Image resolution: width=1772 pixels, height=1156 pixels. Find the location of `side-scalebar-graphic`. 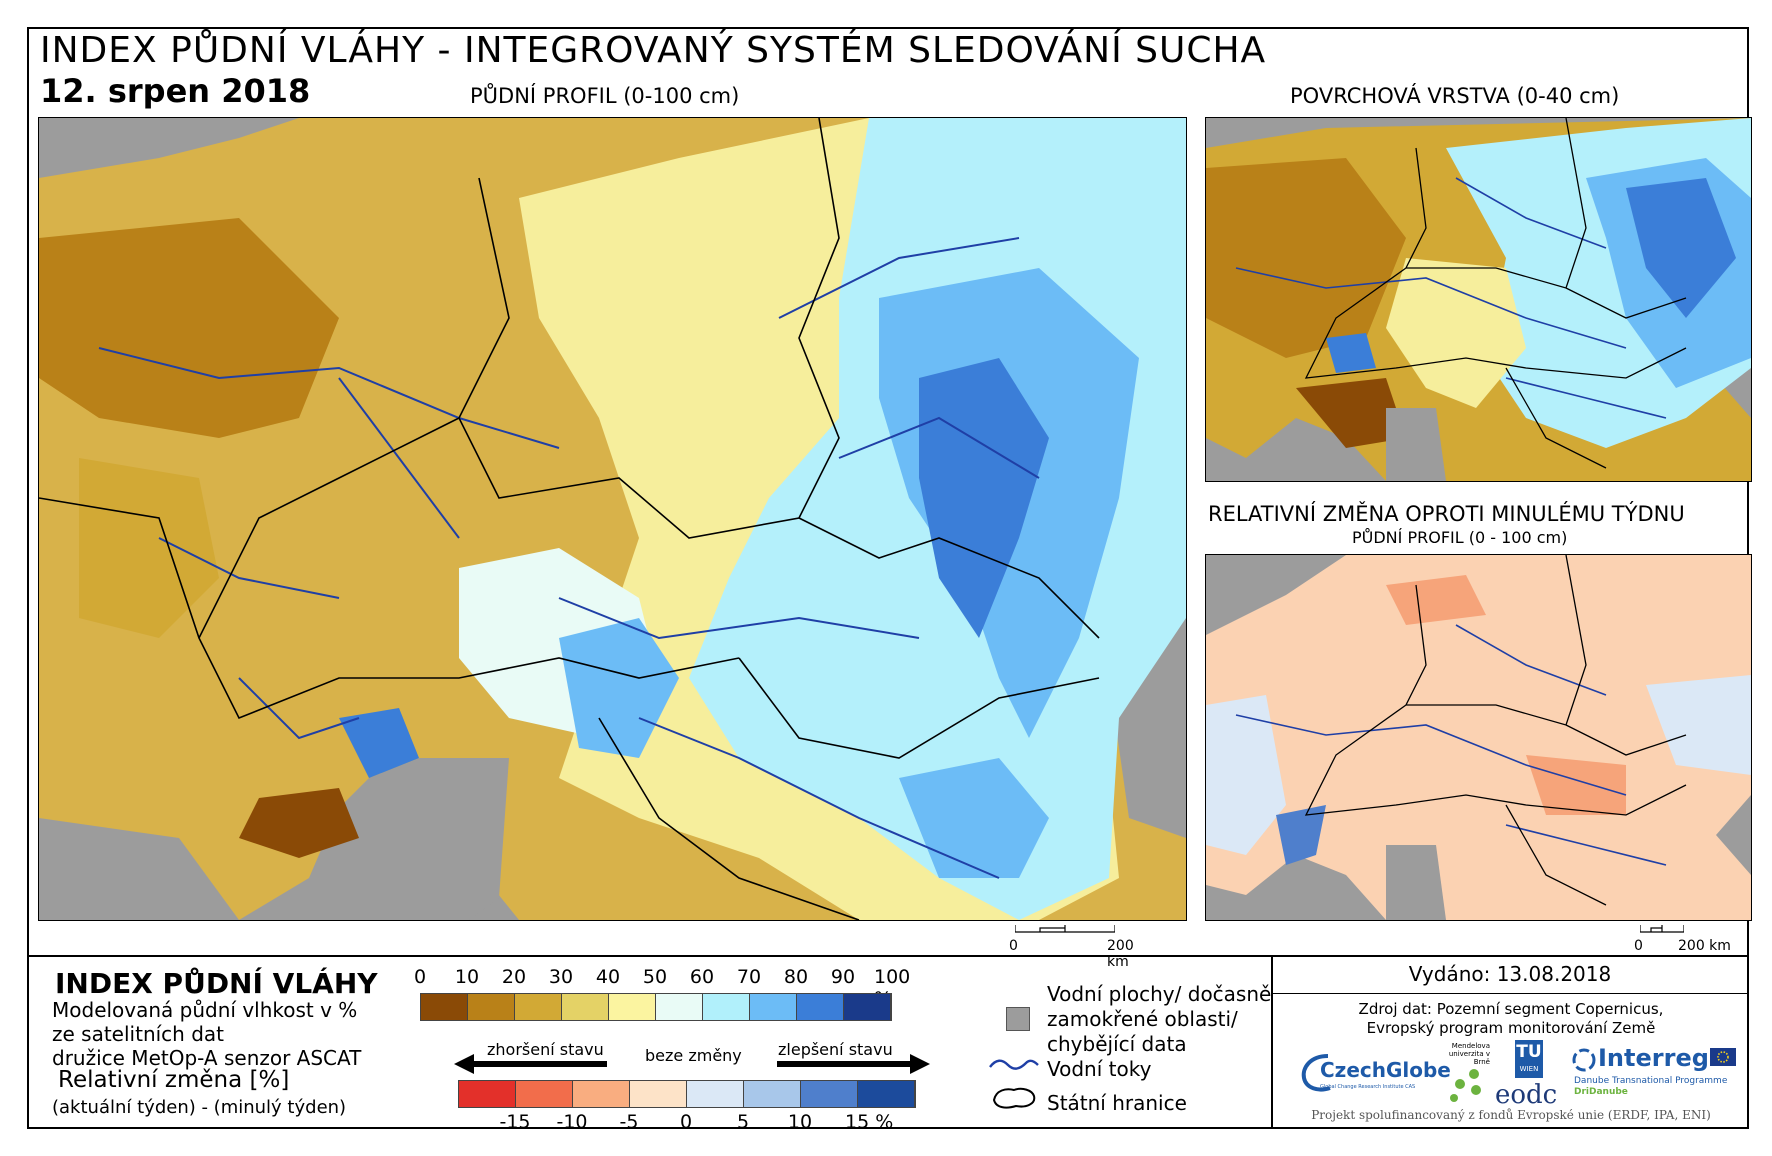

side-scalebar-graphic is located at coordinates (1662, 929).